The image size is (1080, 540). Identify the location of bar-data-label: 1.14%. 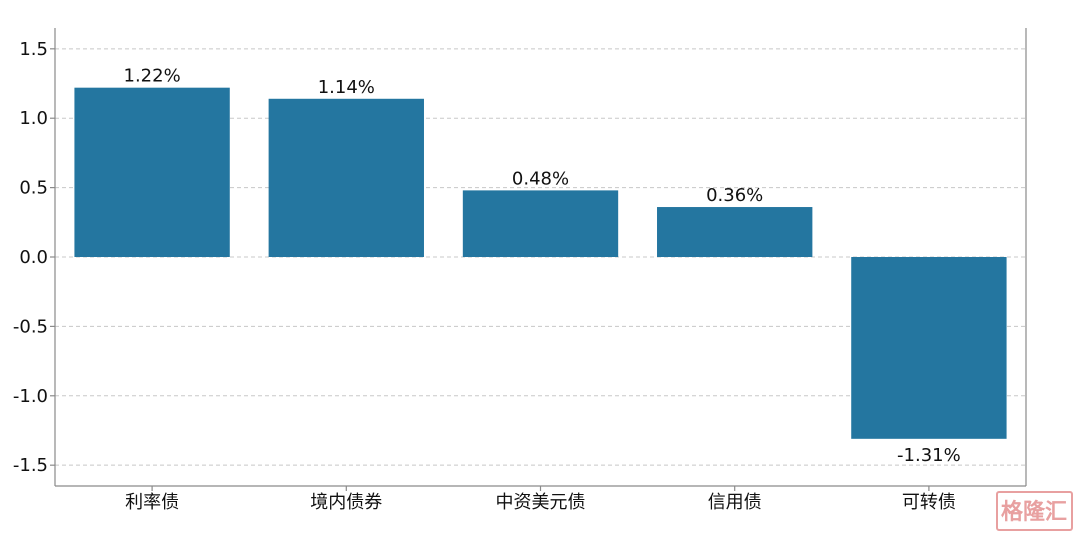
(346, 87).